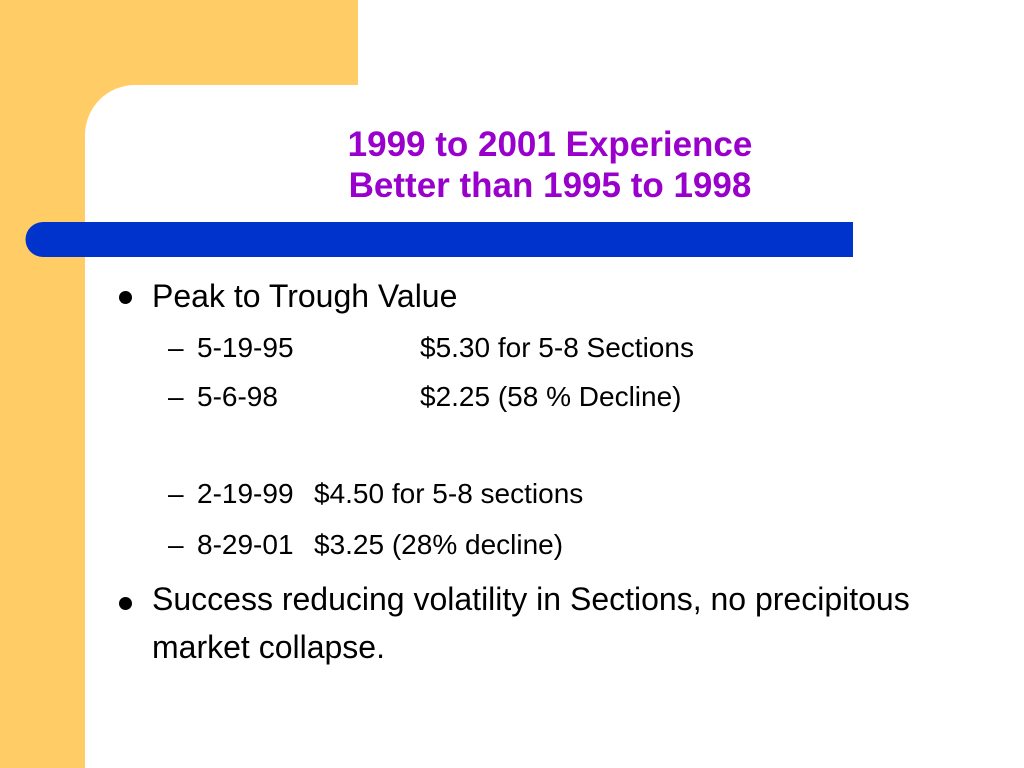  What do you see at coordinates (550, 185) in the screenshot?
I see `title-line: Better than 1995 to 1998` at bounding box center [550, 185].